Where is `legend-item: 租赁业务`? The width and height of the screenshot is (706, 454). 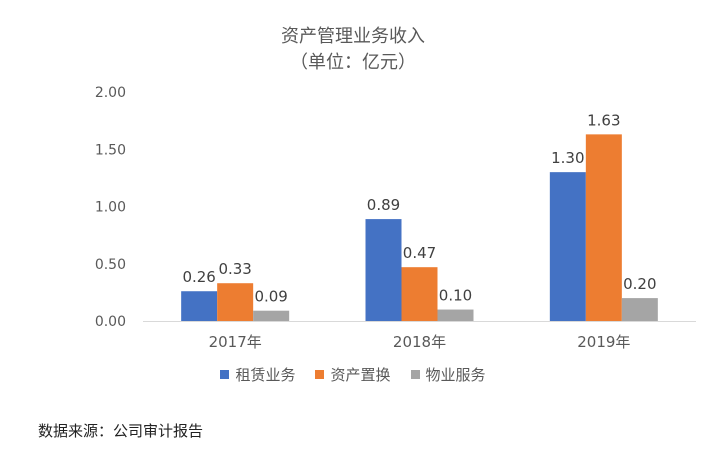
legend-item: 租赁业务 is located at coordinates (257, 374).